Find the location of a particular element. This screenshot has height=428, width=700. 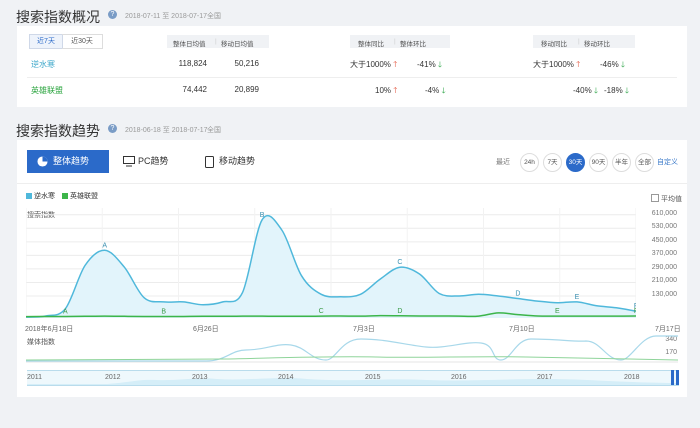

range-90days: 90天 is located at coordinates (598, 162).